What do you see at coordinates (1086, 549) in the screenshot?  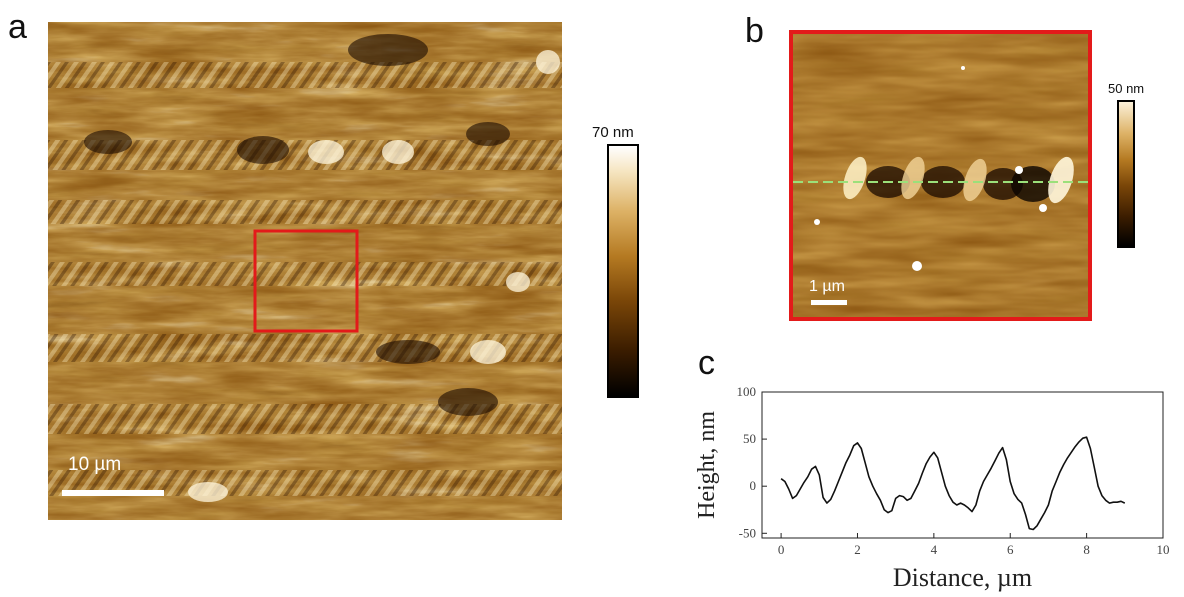 I see `x-tick-label: 8` at bounding box center [1086, 549].